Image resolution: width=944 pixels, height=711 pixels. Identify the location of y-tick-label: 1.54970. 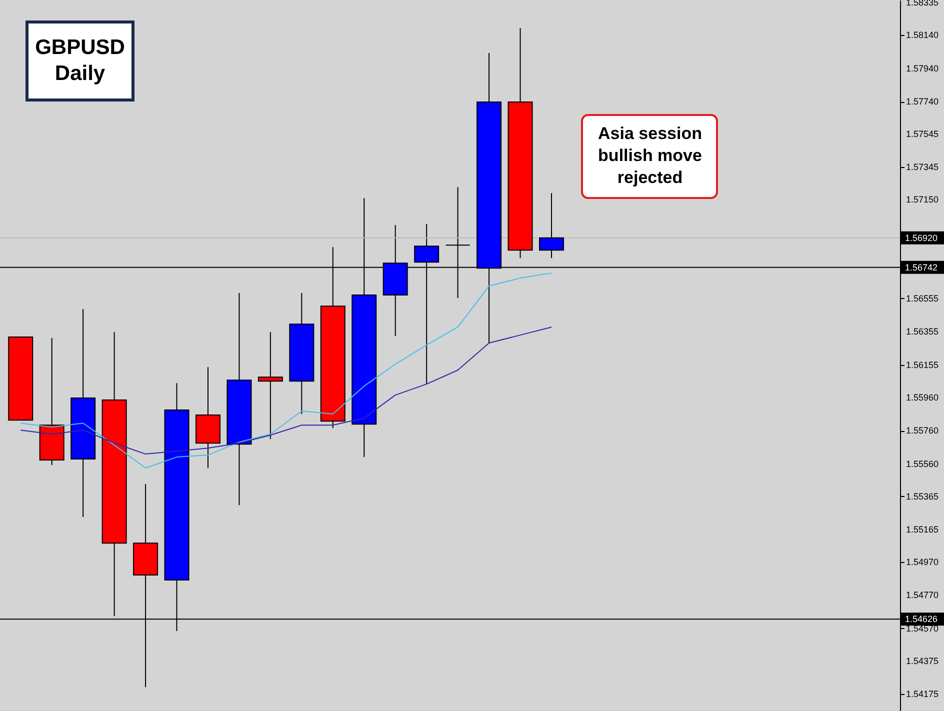
(922, 561).